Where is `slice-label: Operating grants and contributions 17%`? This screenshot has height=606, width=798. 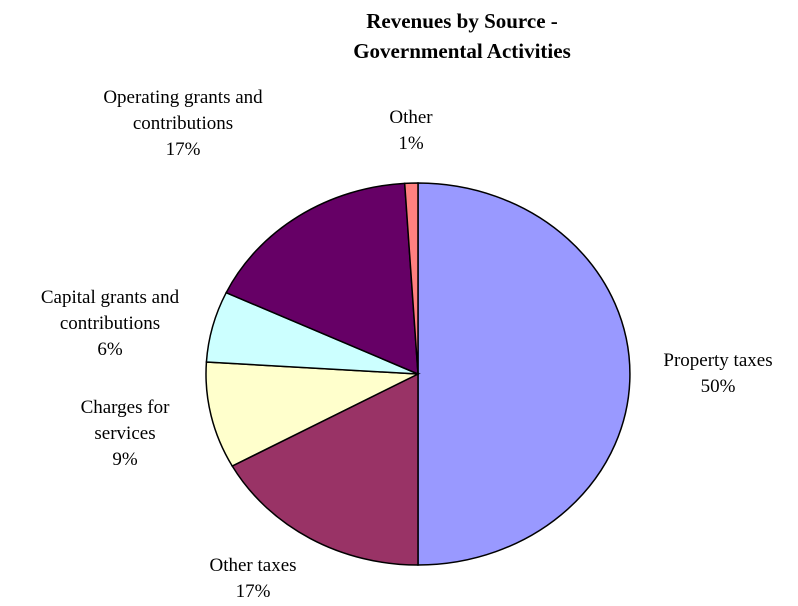 slice-label: Operating grants and contributions 17% is located at coordinates (183, 124).